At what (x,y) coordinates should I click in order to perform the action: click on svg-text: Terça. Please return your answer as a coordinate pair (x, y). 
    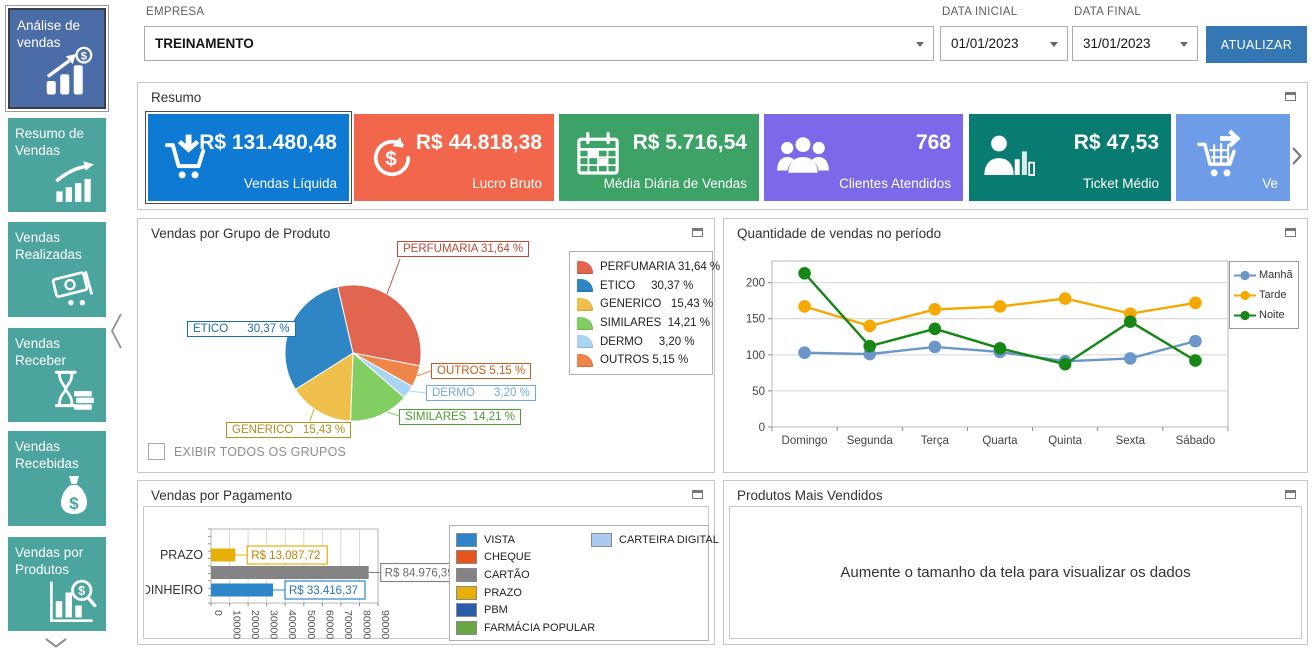
    Looking at the image, I should click on (935, 441).